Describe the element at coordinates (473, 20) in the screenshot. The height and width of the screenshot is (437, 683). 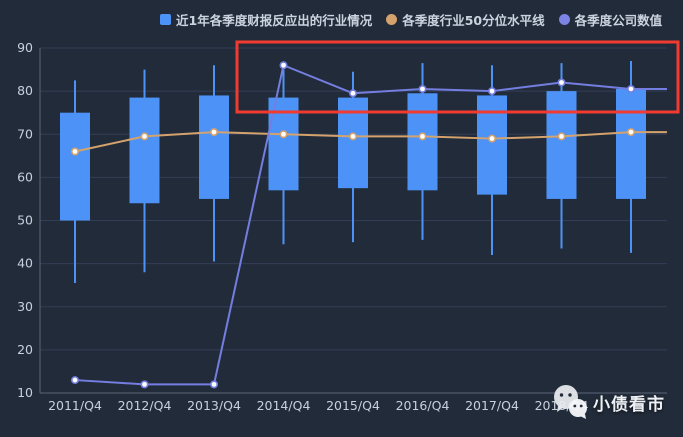
I see `legend-label: 各季度行业50分位水平线` at that location.